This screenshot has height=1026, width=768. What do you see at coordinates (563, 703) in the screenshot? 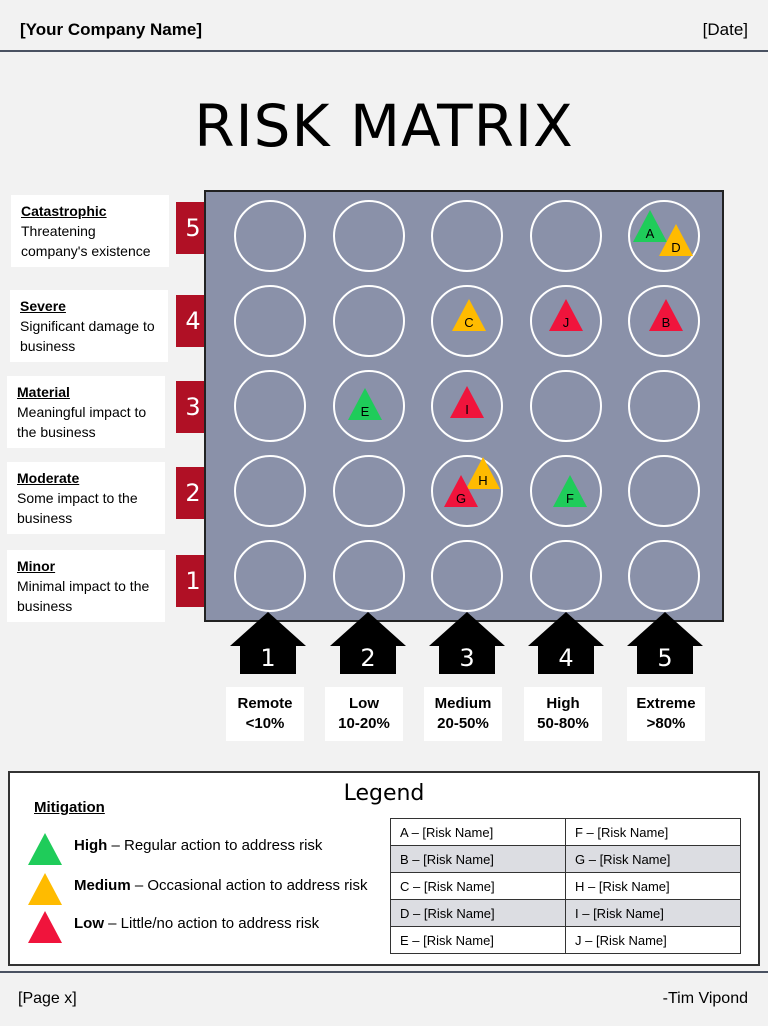
I see `likelihood-name: High` at bounding box center [563, 703].